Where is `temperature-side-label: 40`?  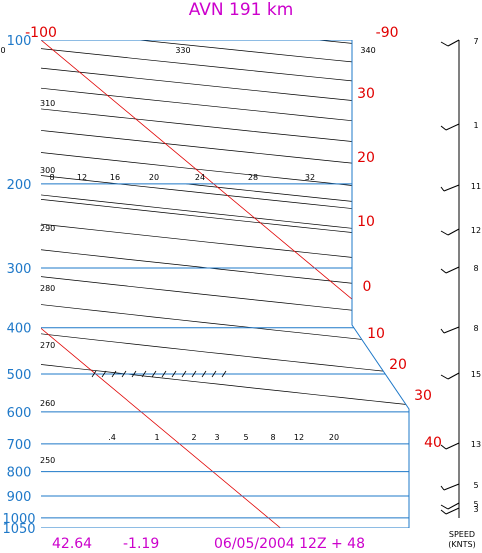
temperature-side-label: 40 is located at coordinates (433, 443).